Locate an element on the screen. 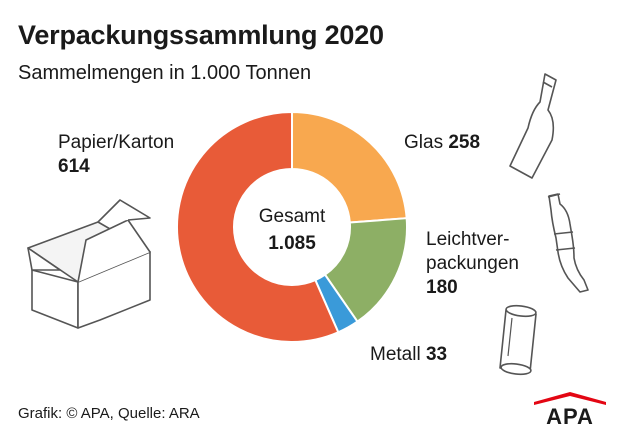  series-value: 33 is located at coordinates (436, 354).